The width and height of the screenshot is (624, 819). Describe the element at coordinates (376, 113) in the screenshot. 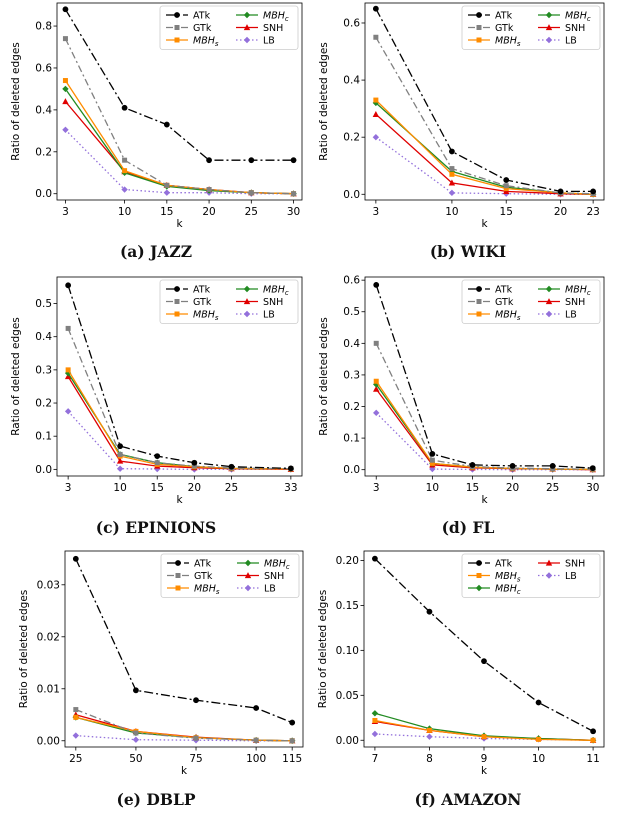

I see `wiki-point-snh` at that location.